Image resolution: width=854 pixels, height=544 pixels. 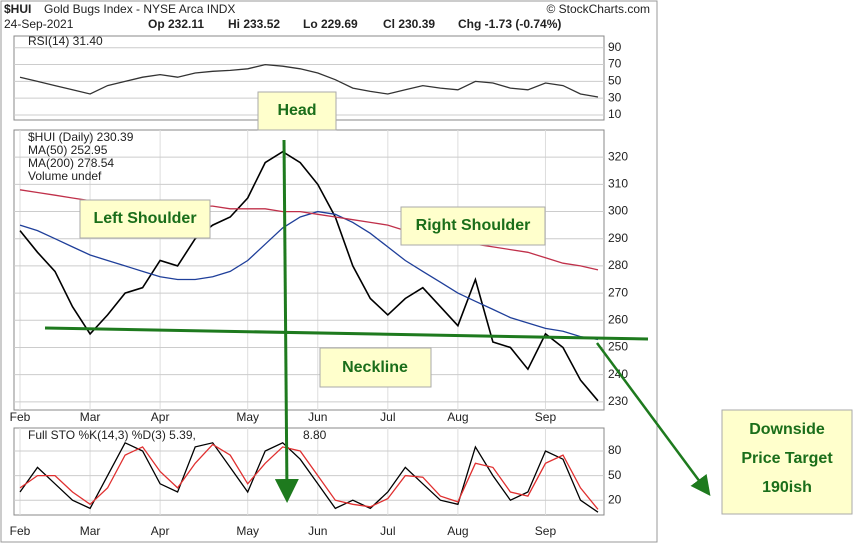 I want to click on y-tick-label: 270, so click(x=618, y=292).